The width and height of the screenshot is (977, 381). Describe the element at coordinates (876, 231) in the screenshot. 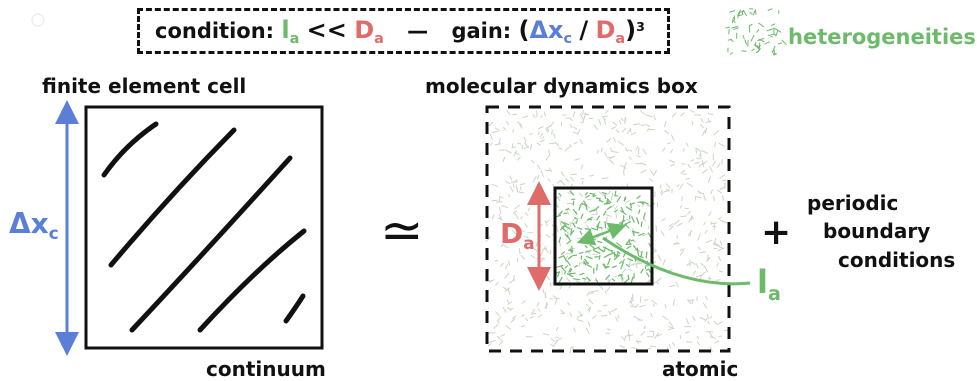

I see `periodic-line-2: boundary` at that location.